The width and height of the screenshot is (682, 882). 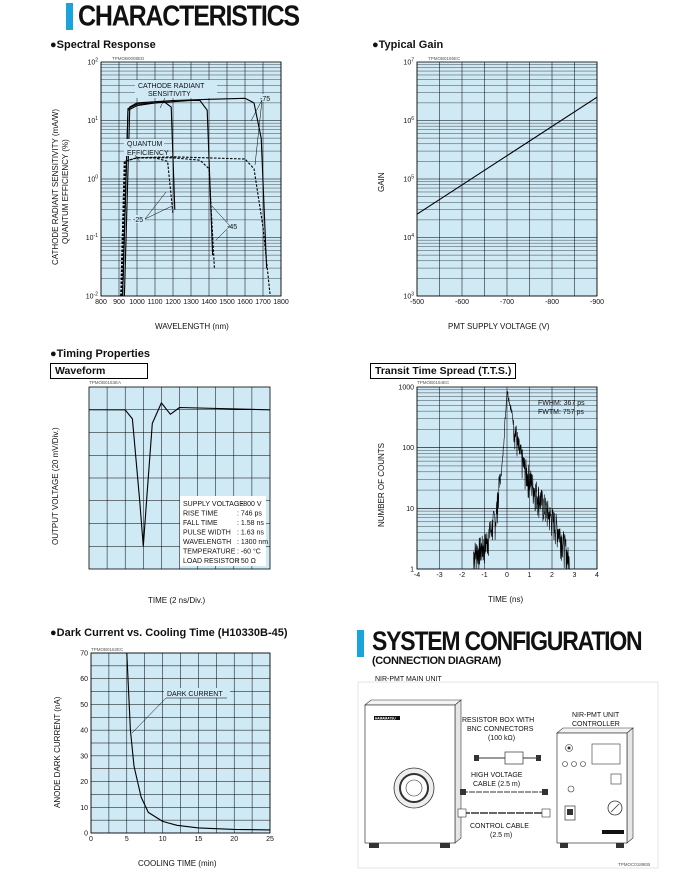 What do you see at coordinates (84, 731) in the screenshot?
I see `y-tick-label: 40` at bounding box center [84, 731].